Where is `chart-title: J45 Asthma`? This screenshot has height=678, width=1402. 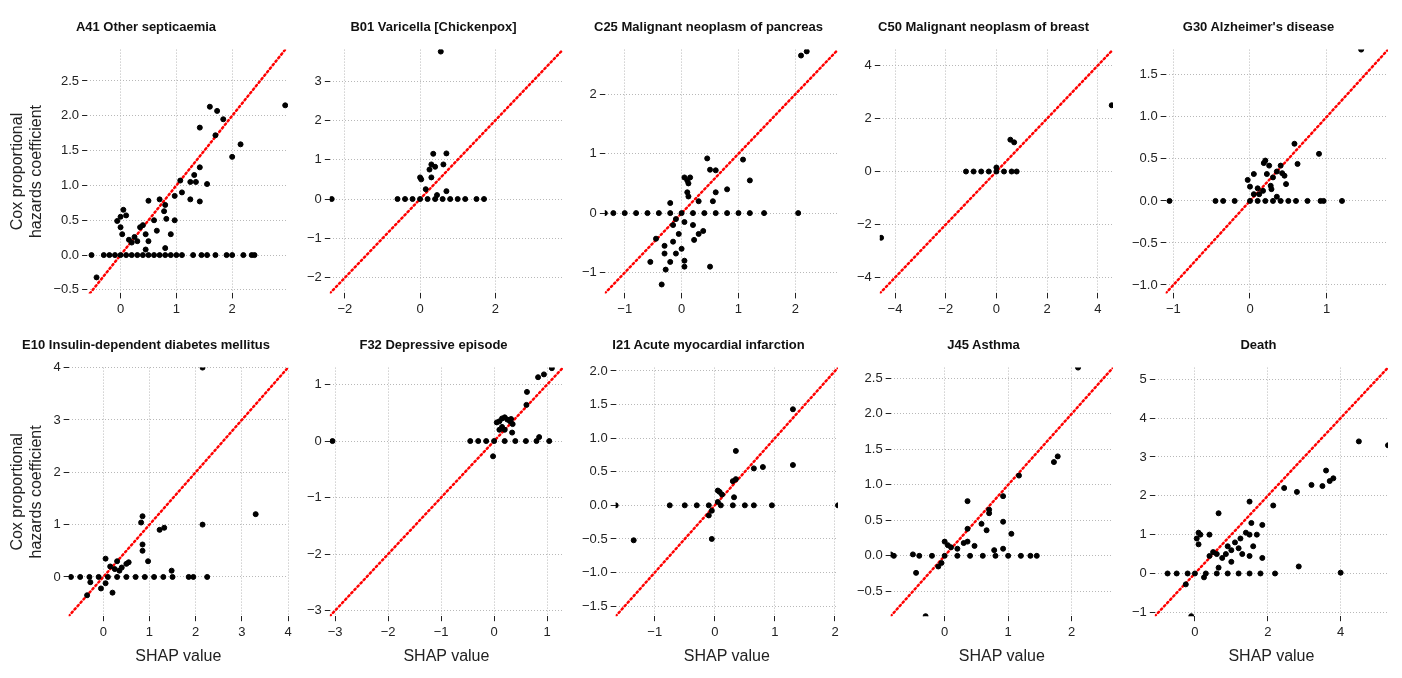 chart-title: J45 Asthma is located at coordinates (984, 345).